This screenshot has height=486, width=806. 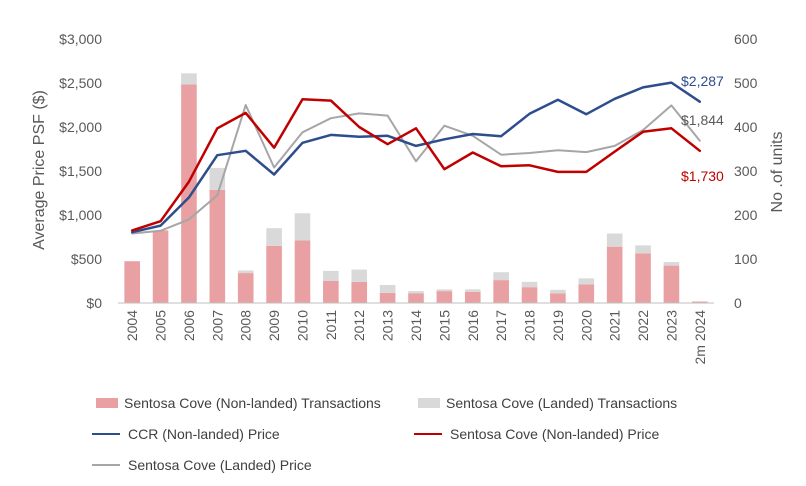 I want to click on y-left-tick-label: $1,000, so click(x=80, y=215).